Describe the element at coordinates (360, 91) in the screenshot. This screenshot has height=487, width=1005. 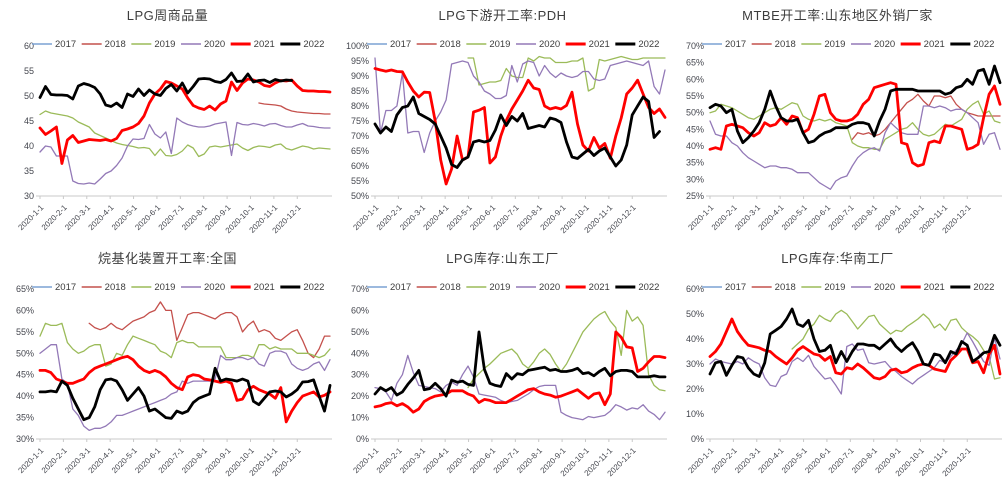
I see `y-tick-label: 85%` at that location.